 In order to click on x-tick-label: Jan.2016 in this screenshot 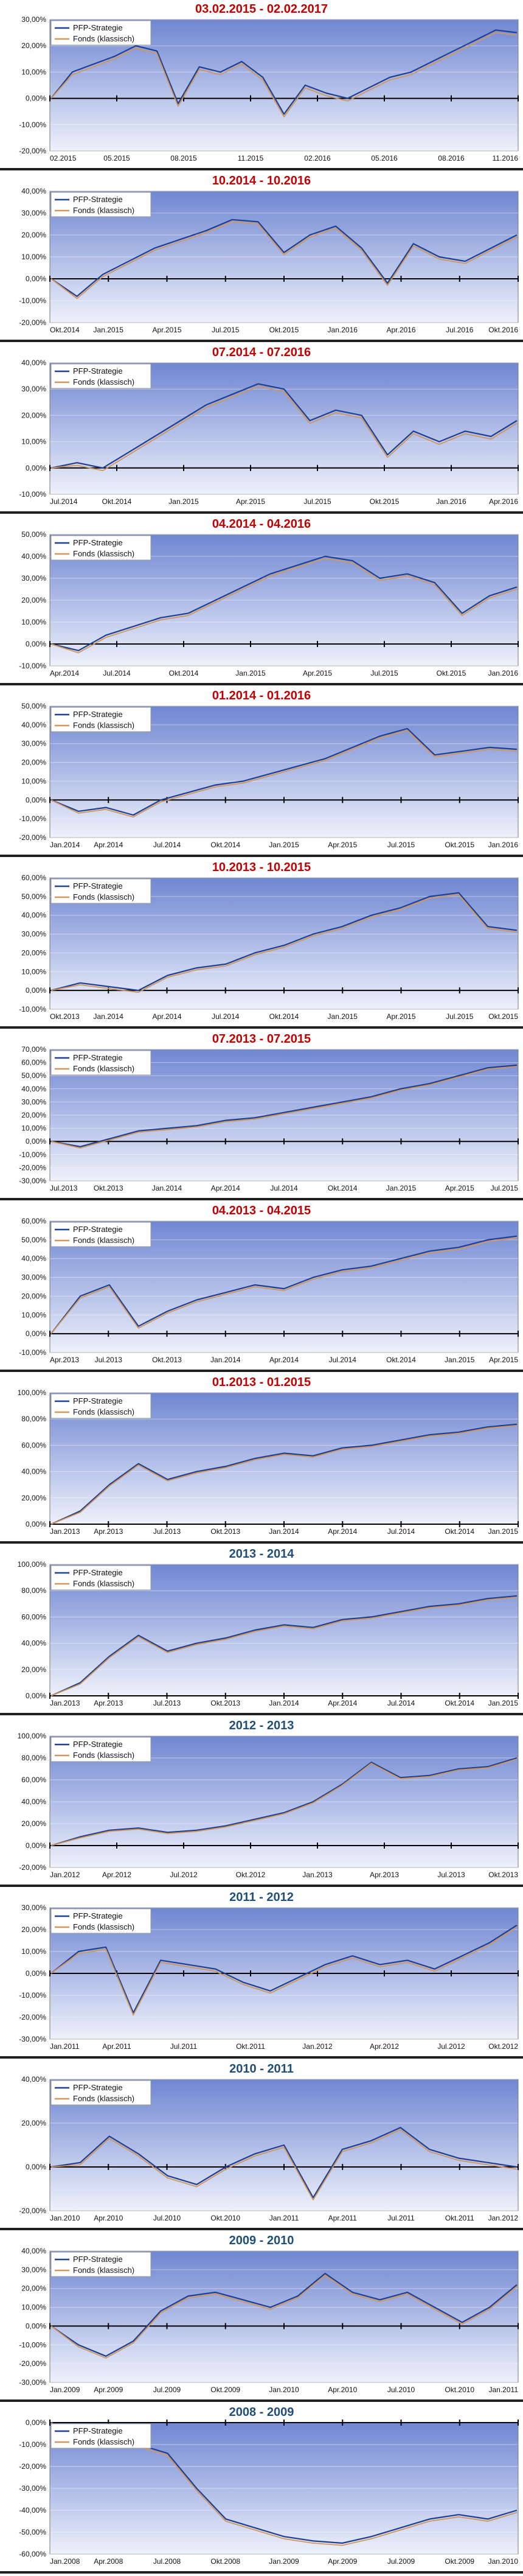, I will do `click(451, 501)`.